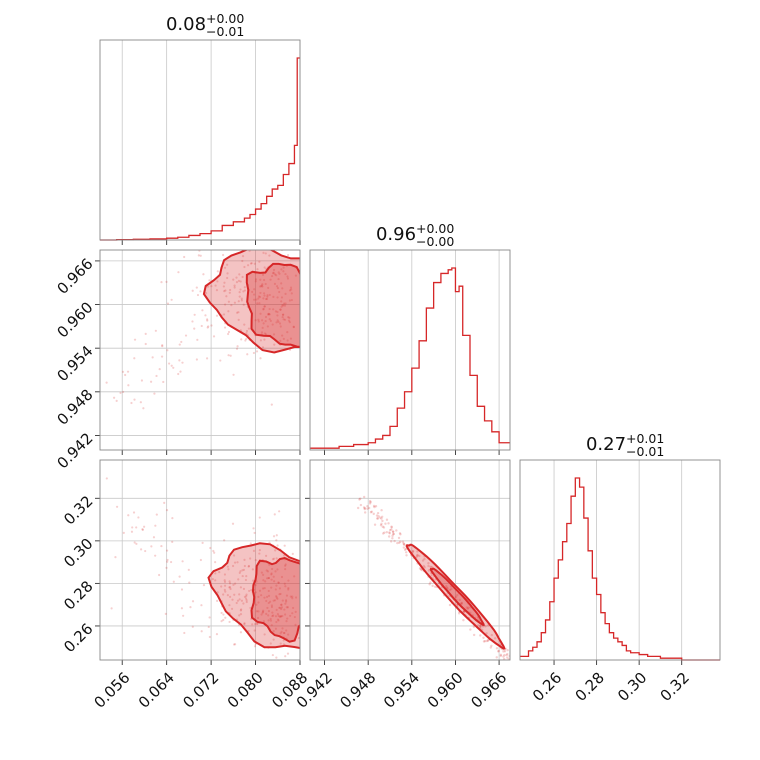 Image resolution: width=760 pixels, height=760 pixels. Describe the element at coordinates (675, 687) in the screenshot. I see `x-tick-label: 0.32` at that location.